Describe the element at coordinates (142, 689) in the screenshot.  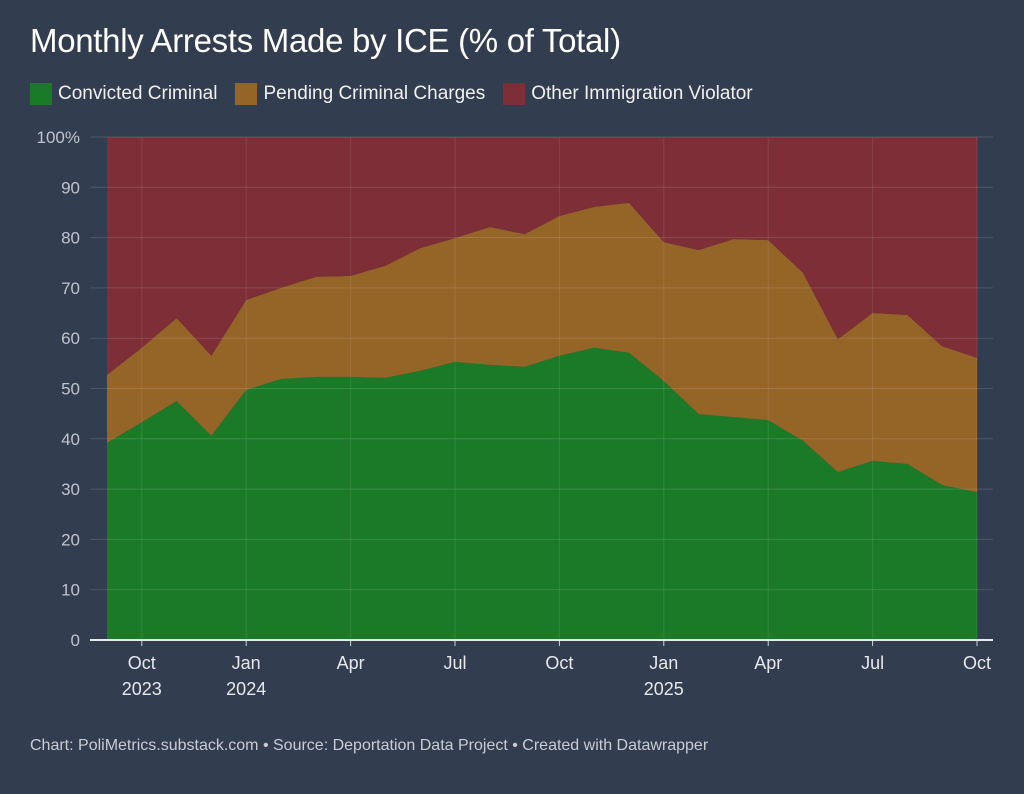
I see `x-tick-year: 2023` at that location.